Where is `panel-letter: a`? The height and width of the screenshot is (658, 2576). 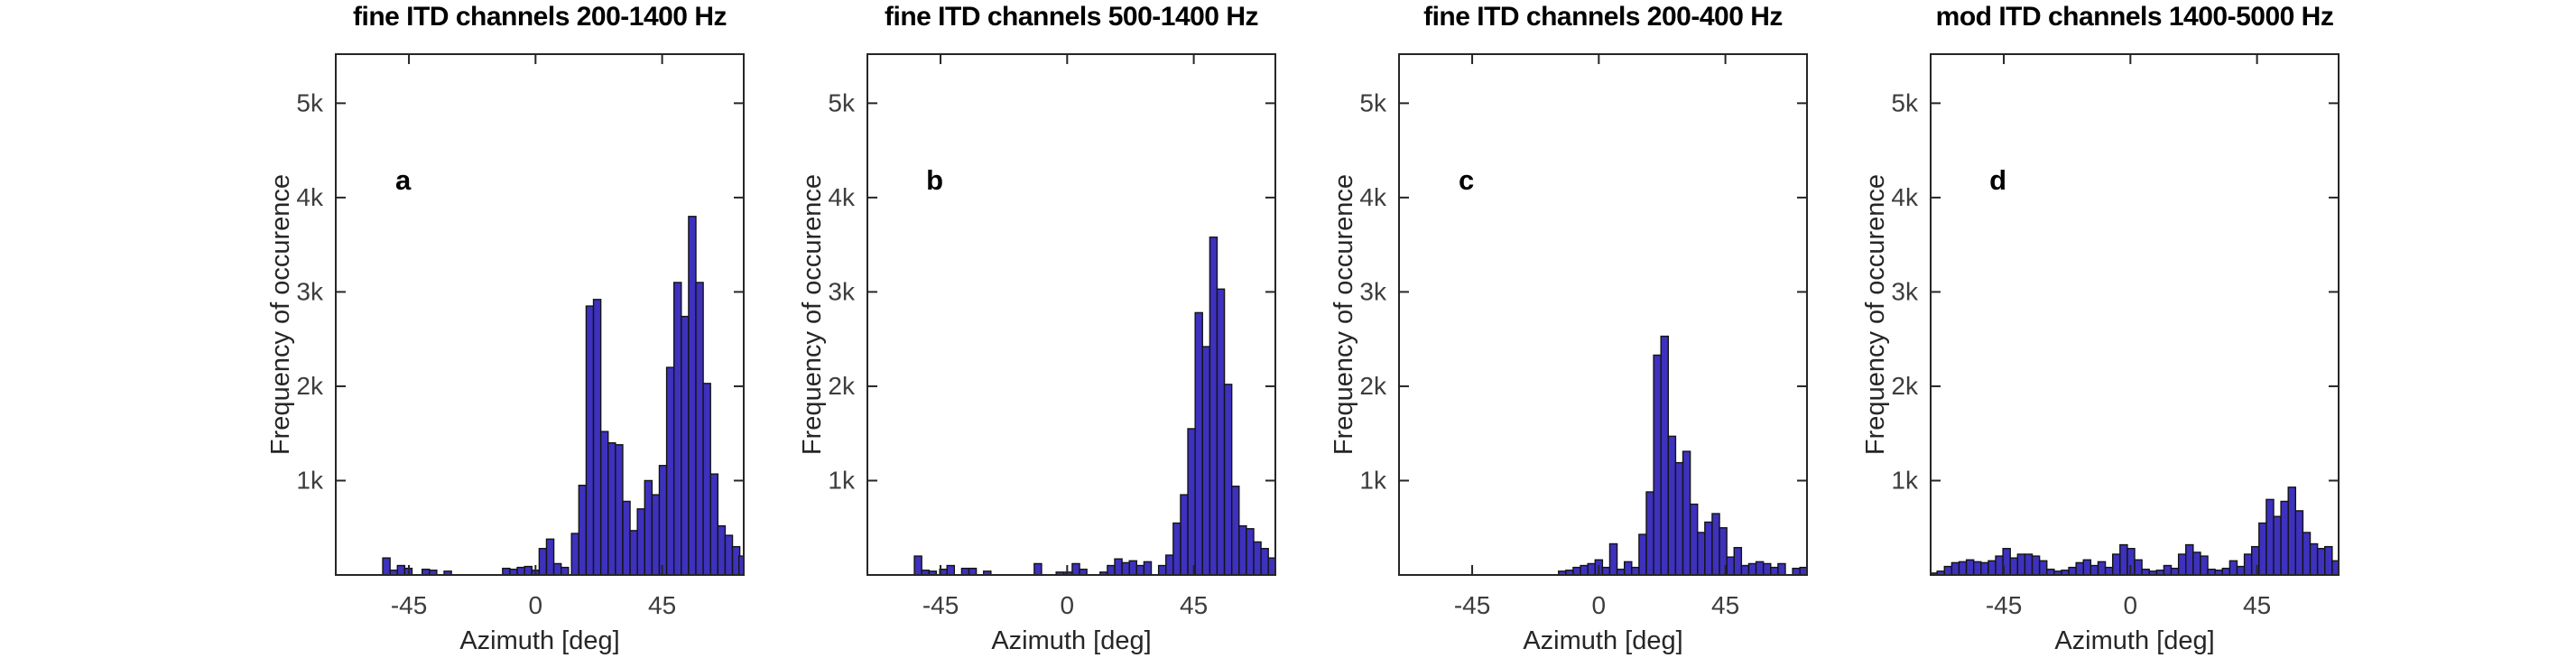 panel-letter: a is located at coordinates (403, 180).